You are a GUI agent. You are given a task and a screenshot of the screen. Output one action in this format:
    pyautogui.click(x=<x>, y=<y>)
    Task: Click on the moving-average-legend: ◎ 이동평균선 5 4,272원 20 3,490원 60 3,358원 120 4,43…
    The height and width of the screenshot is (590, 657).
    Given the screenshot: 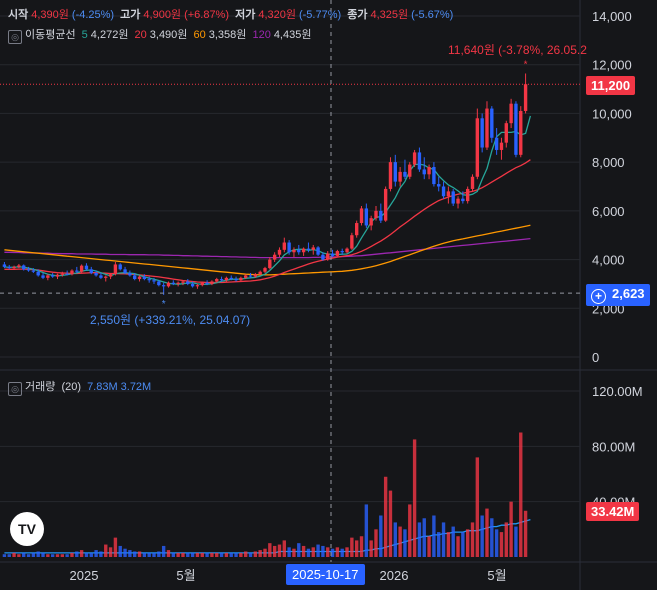 What is the action you would take?
    pyautogui.click(x=161, y=35)
    